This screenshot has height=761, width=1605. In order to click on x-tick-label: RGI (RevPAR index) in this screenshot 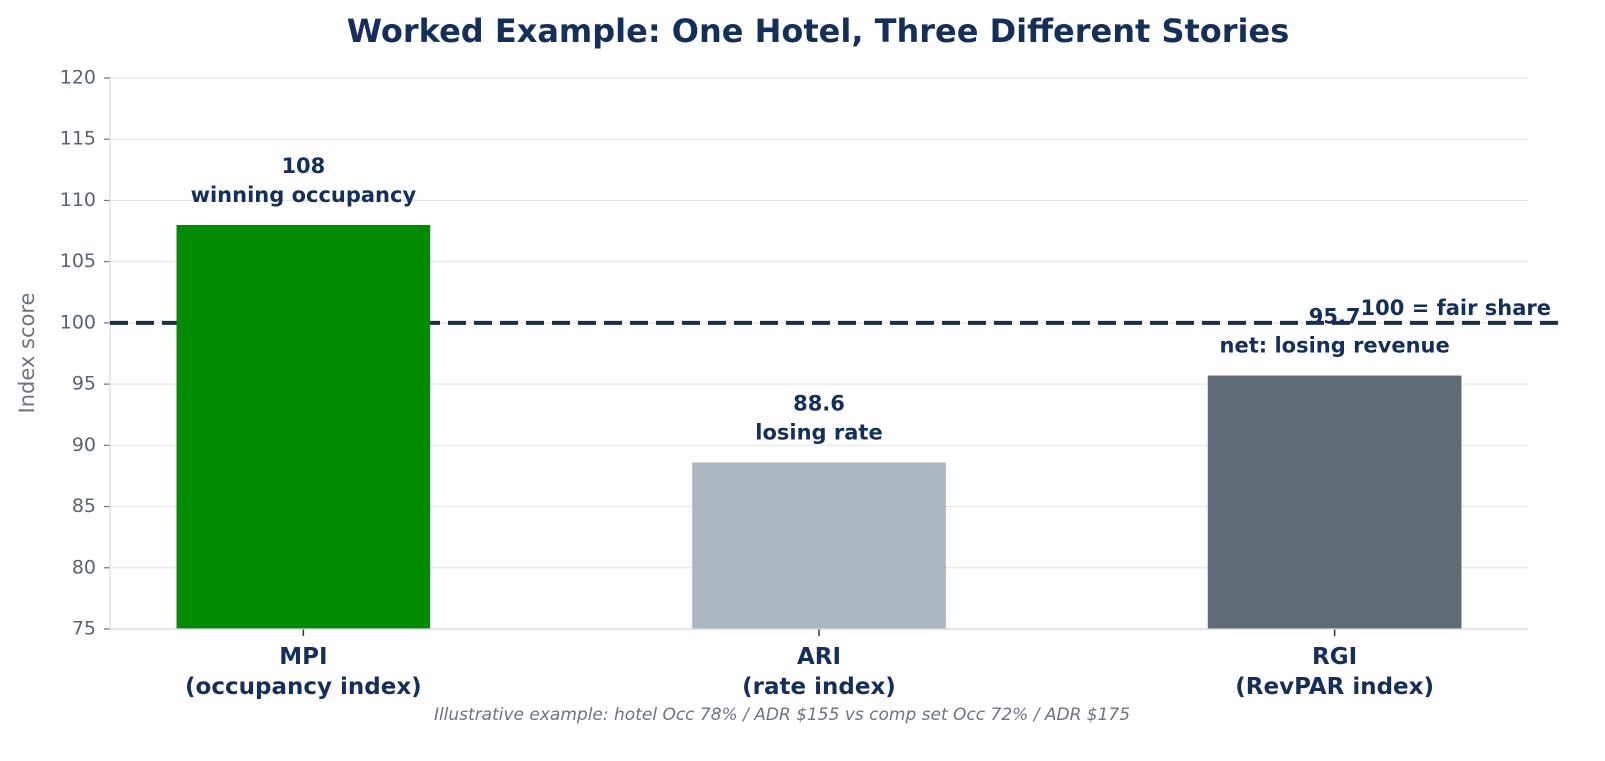, I will do `click(1334, 672)`.